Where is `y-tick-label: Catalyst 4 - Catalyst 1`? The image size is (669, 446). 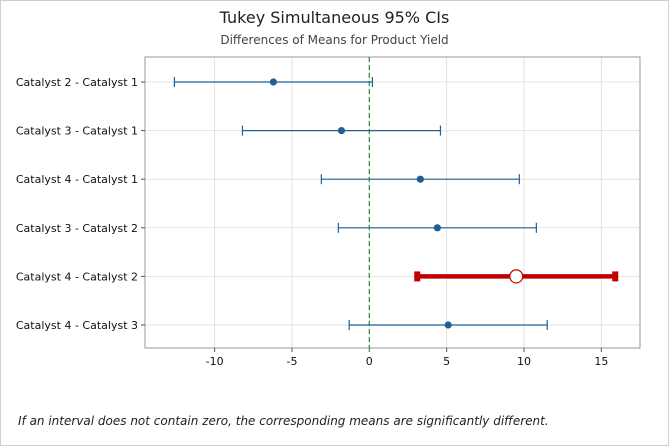
y-tick-label: Catalyst 4 - Catalyst 1 is located at coordinates (77, 179).